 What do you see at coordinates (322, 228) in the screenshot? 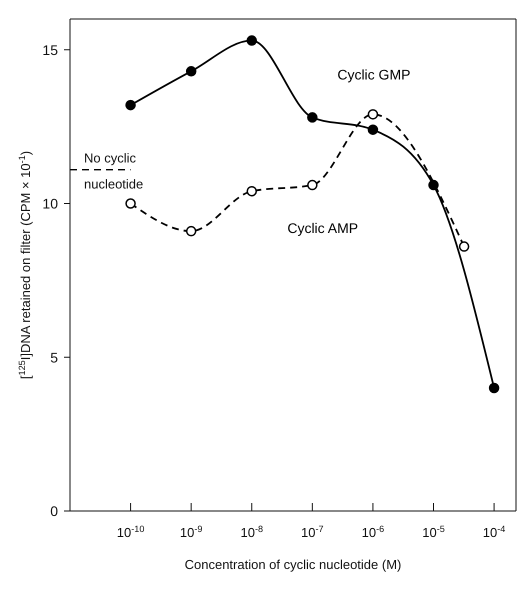
I see `text: Cyclic AMP` at bounding box center [322, 228].